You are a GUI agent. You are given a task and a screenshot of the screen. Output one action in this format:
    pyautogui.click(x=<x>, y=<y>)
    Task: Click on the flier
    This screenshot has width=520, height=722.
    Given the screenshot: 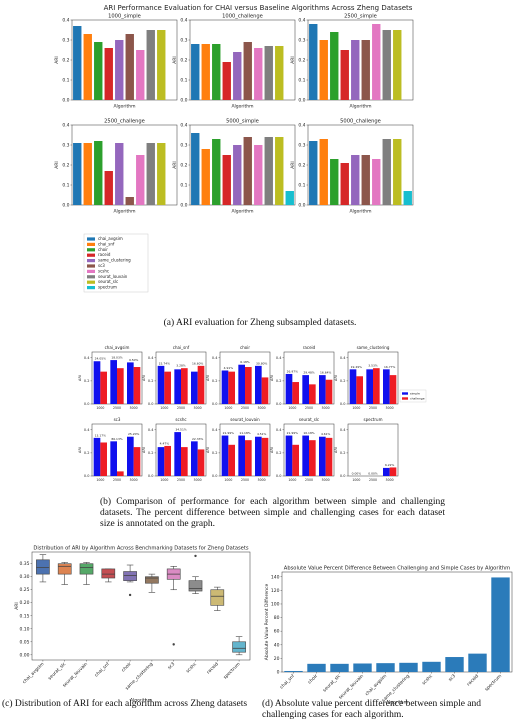 What is the action you would take?
    pyautogui.click(x=173, y=644)
    